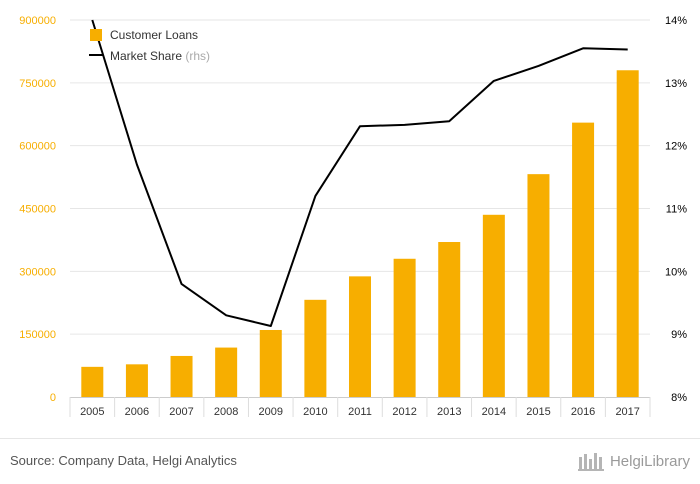 Image resolution: width=700 pixels, height=484 pixels. What do you see at coordinates (37, 335) in the screenshot?
I see `left-axis-tick-label: 150000` at bounding box center [37, 335].